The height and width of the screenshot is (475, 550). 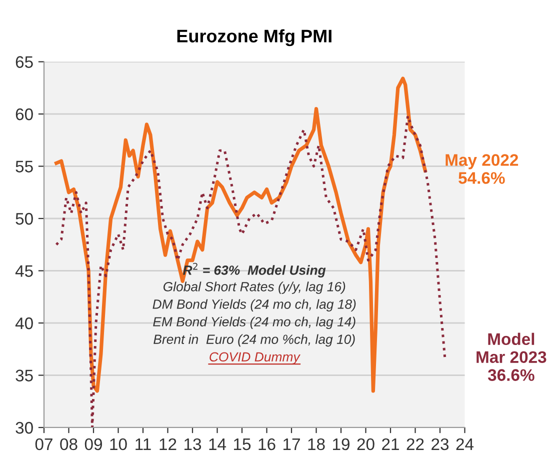 What do you see at coordinates (24, 114) in the screenshot?
I see `y-tick-label: 60` at bounding box center [24, 114].